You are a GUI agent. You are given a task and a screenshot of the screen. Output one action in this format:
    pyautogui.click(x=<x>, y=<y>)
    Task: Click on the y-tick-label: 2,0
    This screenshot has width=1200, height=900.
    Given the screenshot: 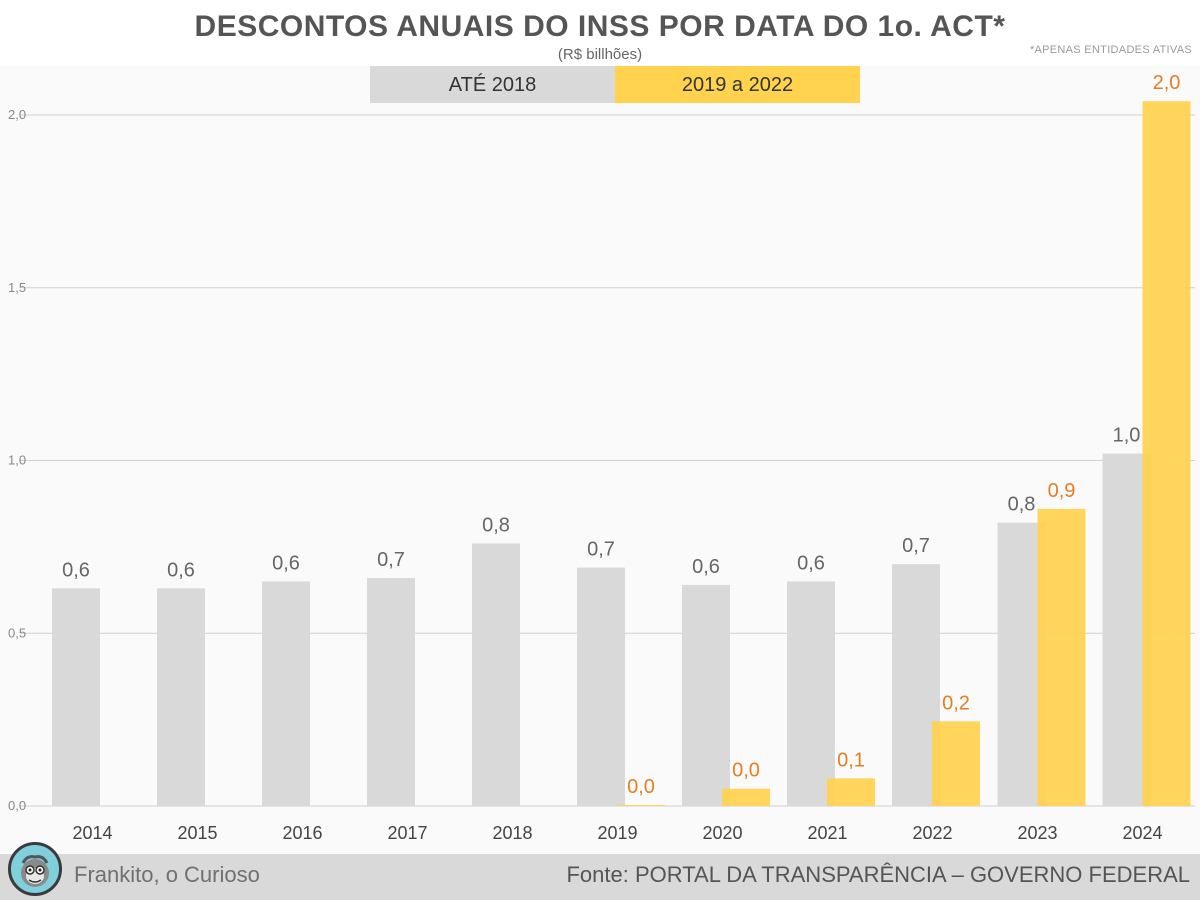 What is the action you would take?
    pyautogui.click(x=17, y=114)
    